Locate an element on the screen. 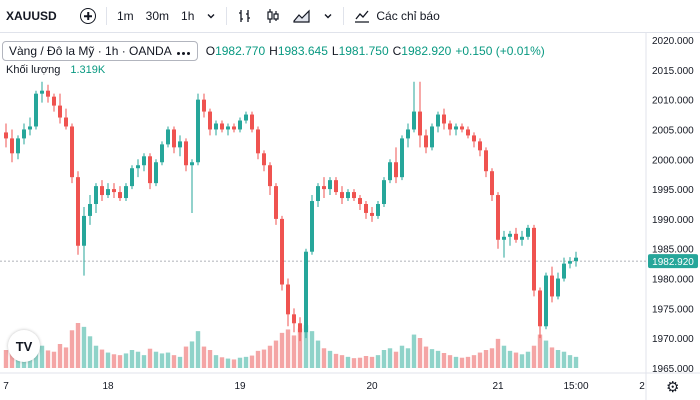  y-tick-label: 1985.000 is located at coordinates (673, 250).